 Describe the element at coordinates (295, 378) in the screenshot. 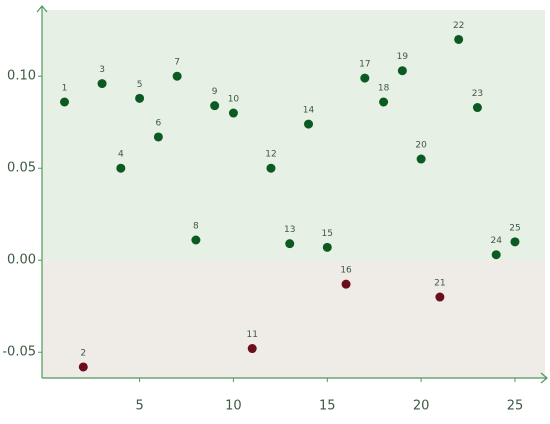

I see `x-axis` at that location.